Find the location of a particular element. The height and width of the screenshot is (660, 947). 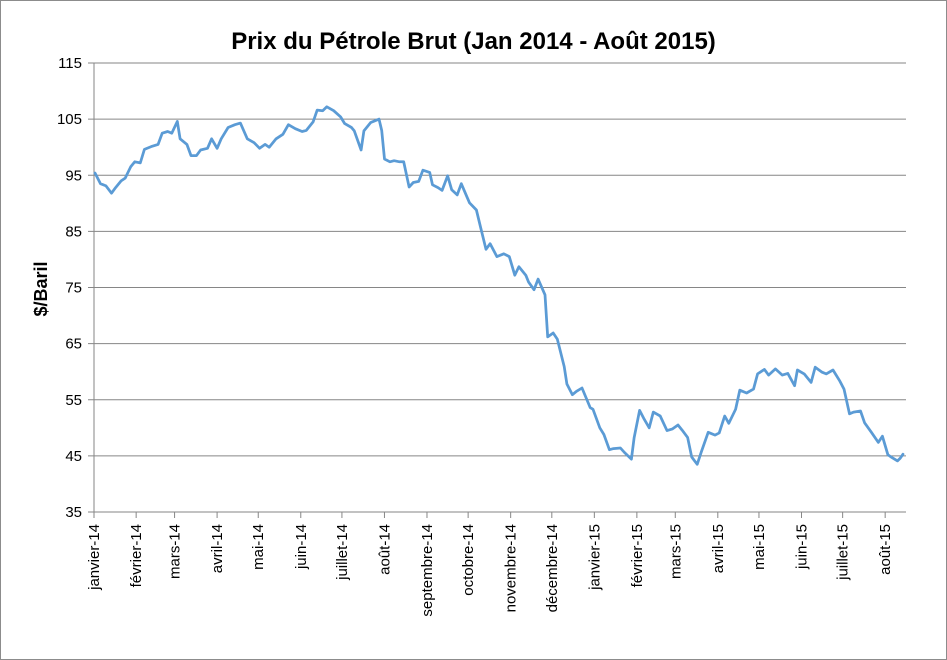

x-tick-label: mars-14 is located at coordinates (175, 551).